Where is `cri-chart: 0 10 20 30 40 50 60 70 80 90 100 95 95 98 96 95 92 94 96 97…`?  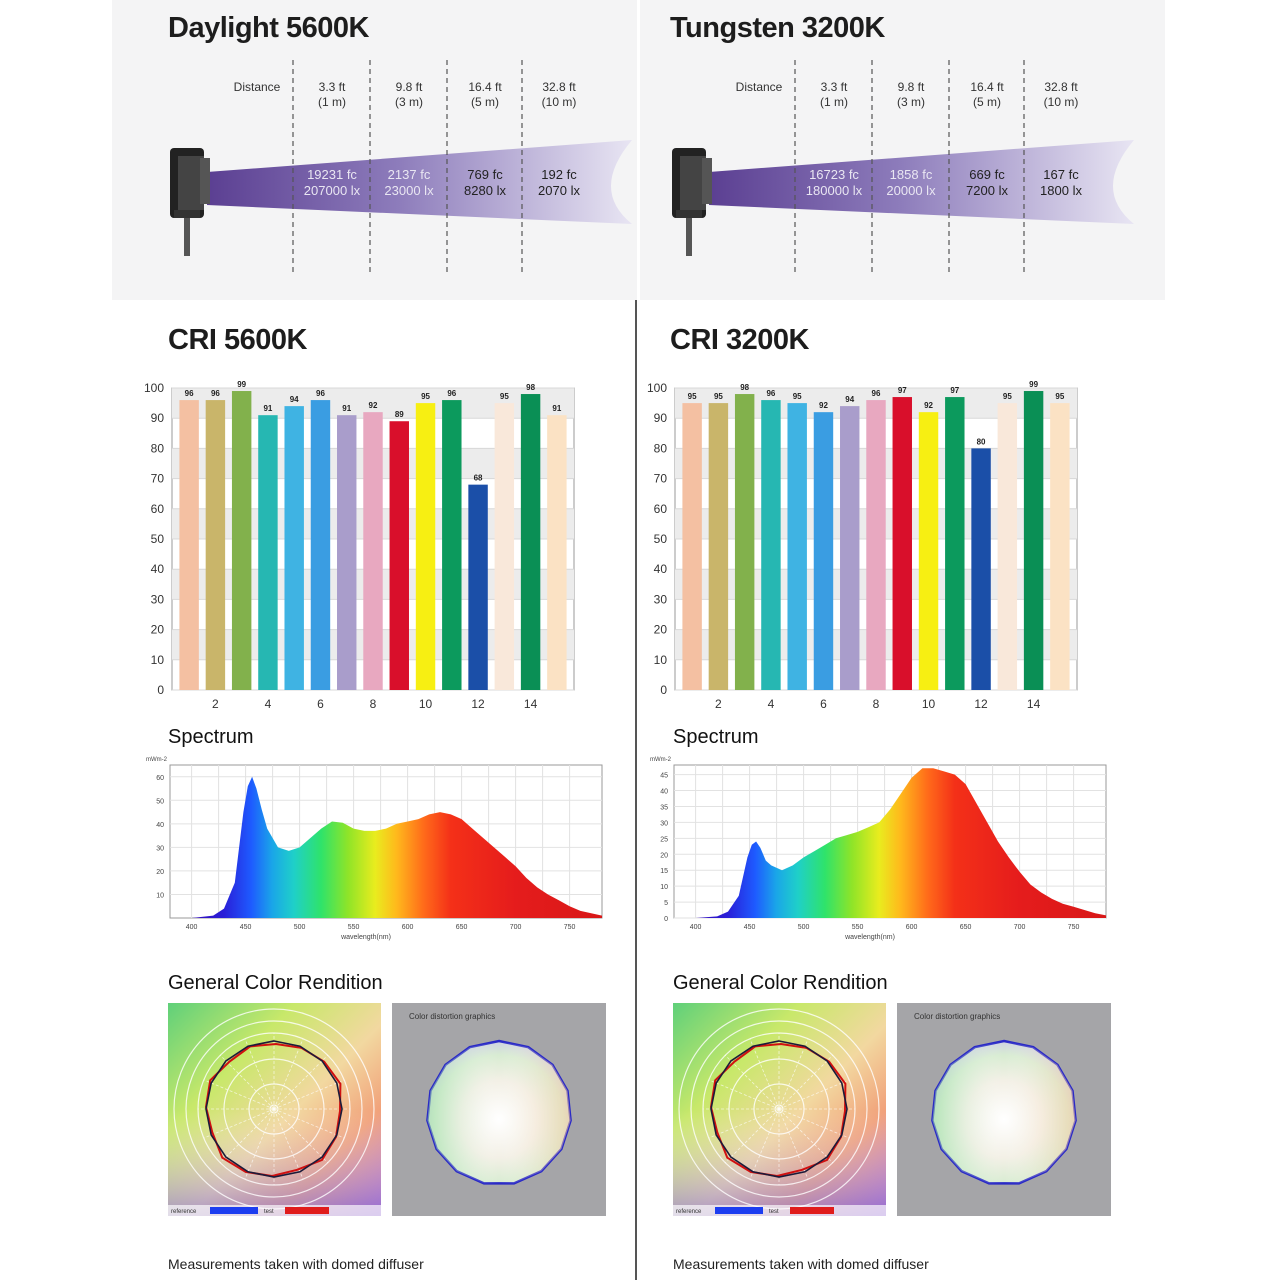
cri-chart: 0 10 20 30 40 50 60 70 80 90 100 95 95 98 96 95 92 94 96 97… is located at coordinates (862, 545).